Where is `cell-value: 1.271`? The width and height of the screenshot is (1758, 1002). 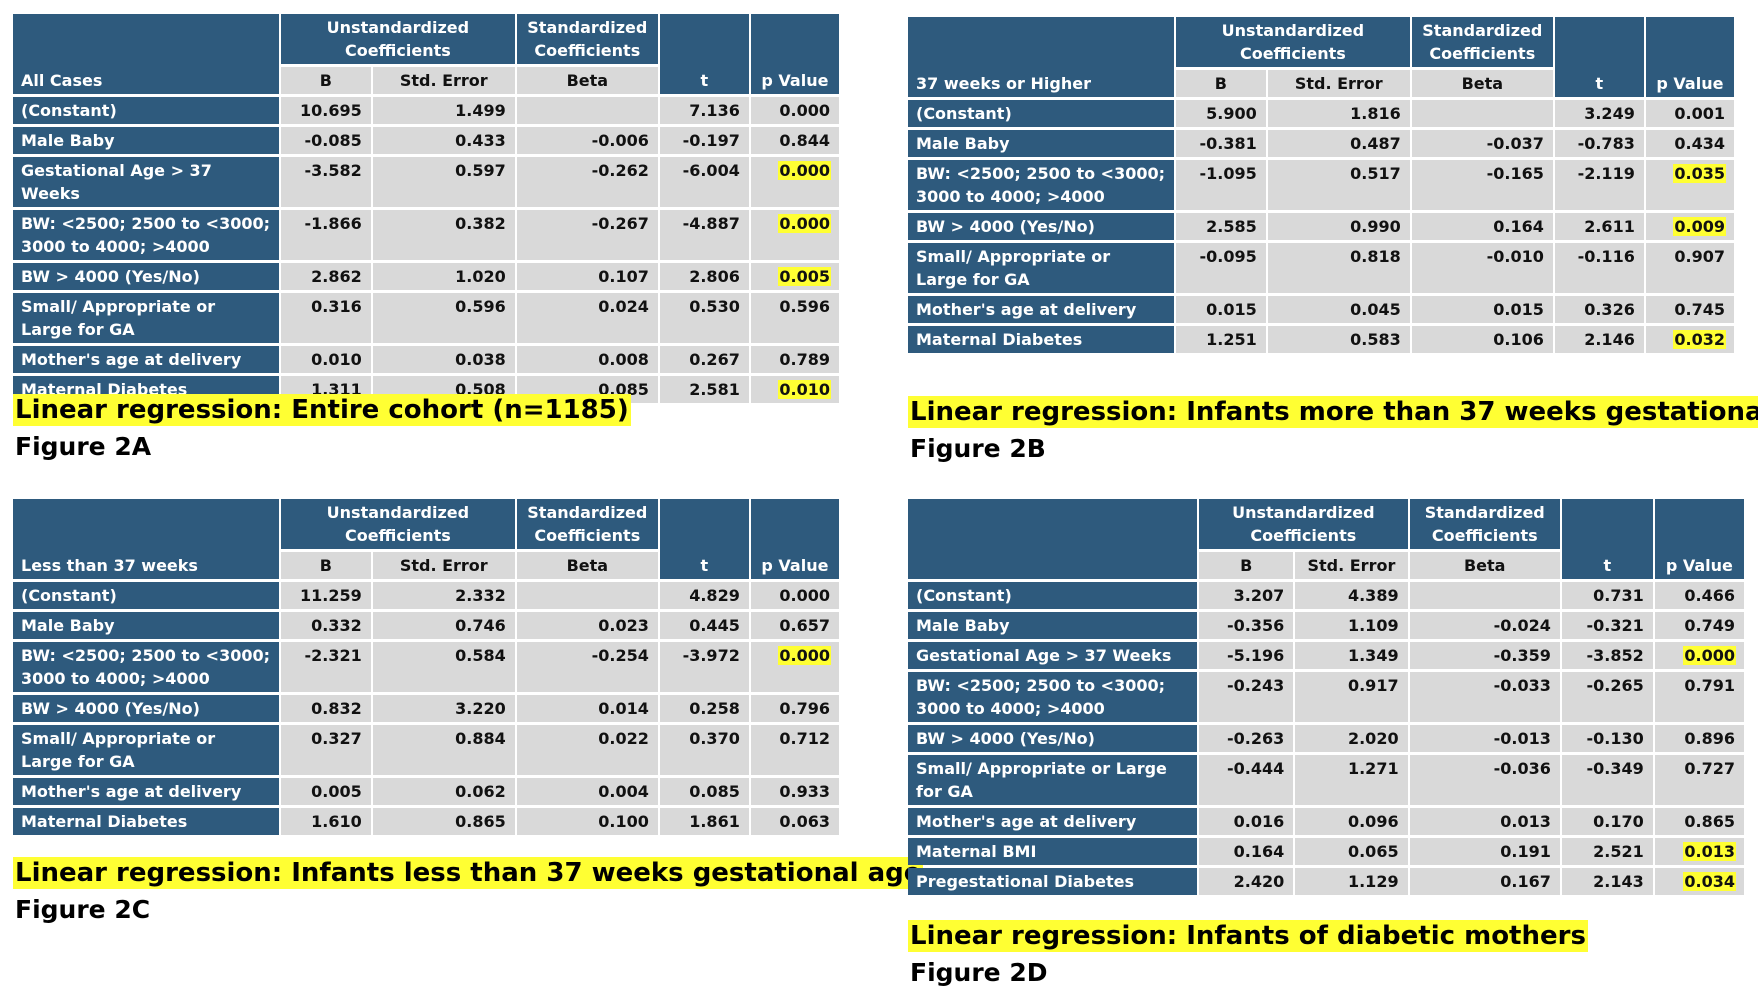
cell-value: 1.271 is located at coordinates (1373, 768).